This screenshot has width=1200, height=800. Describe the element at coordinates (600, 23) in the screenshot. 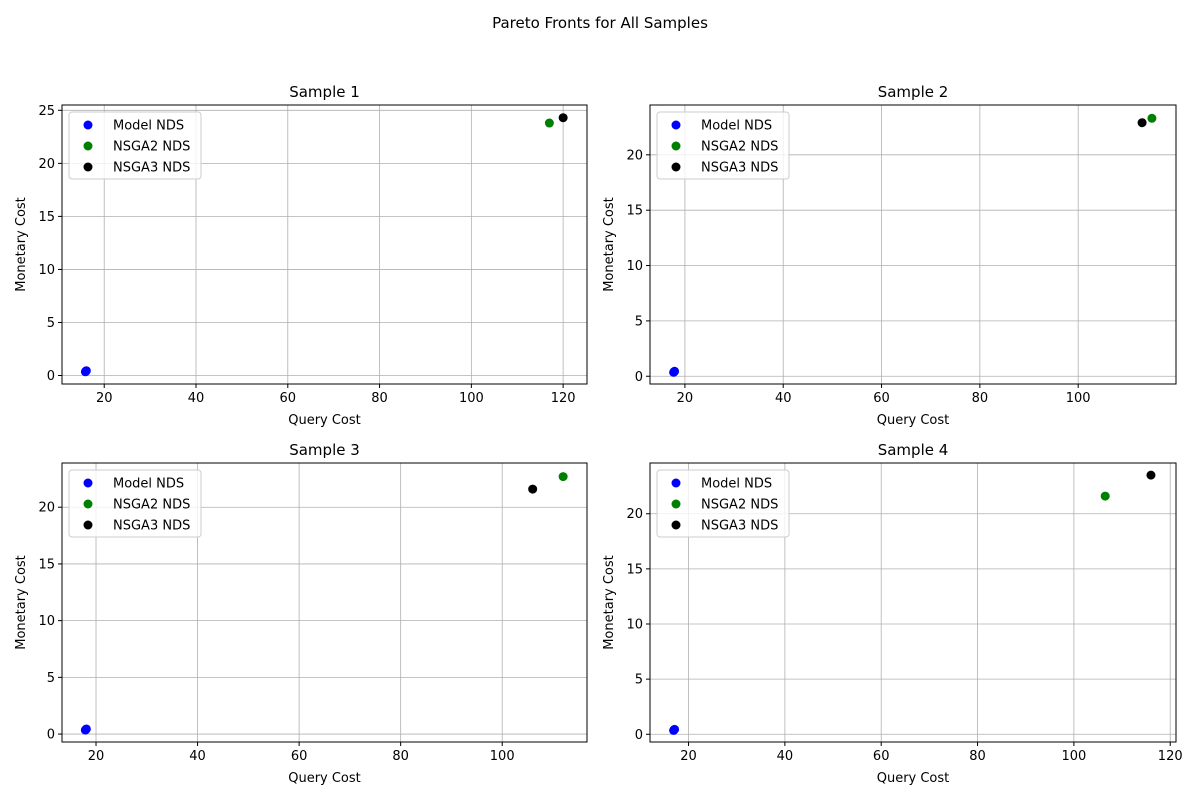

I see `figure-title: Pareto Fronts for All Samples` at that location.